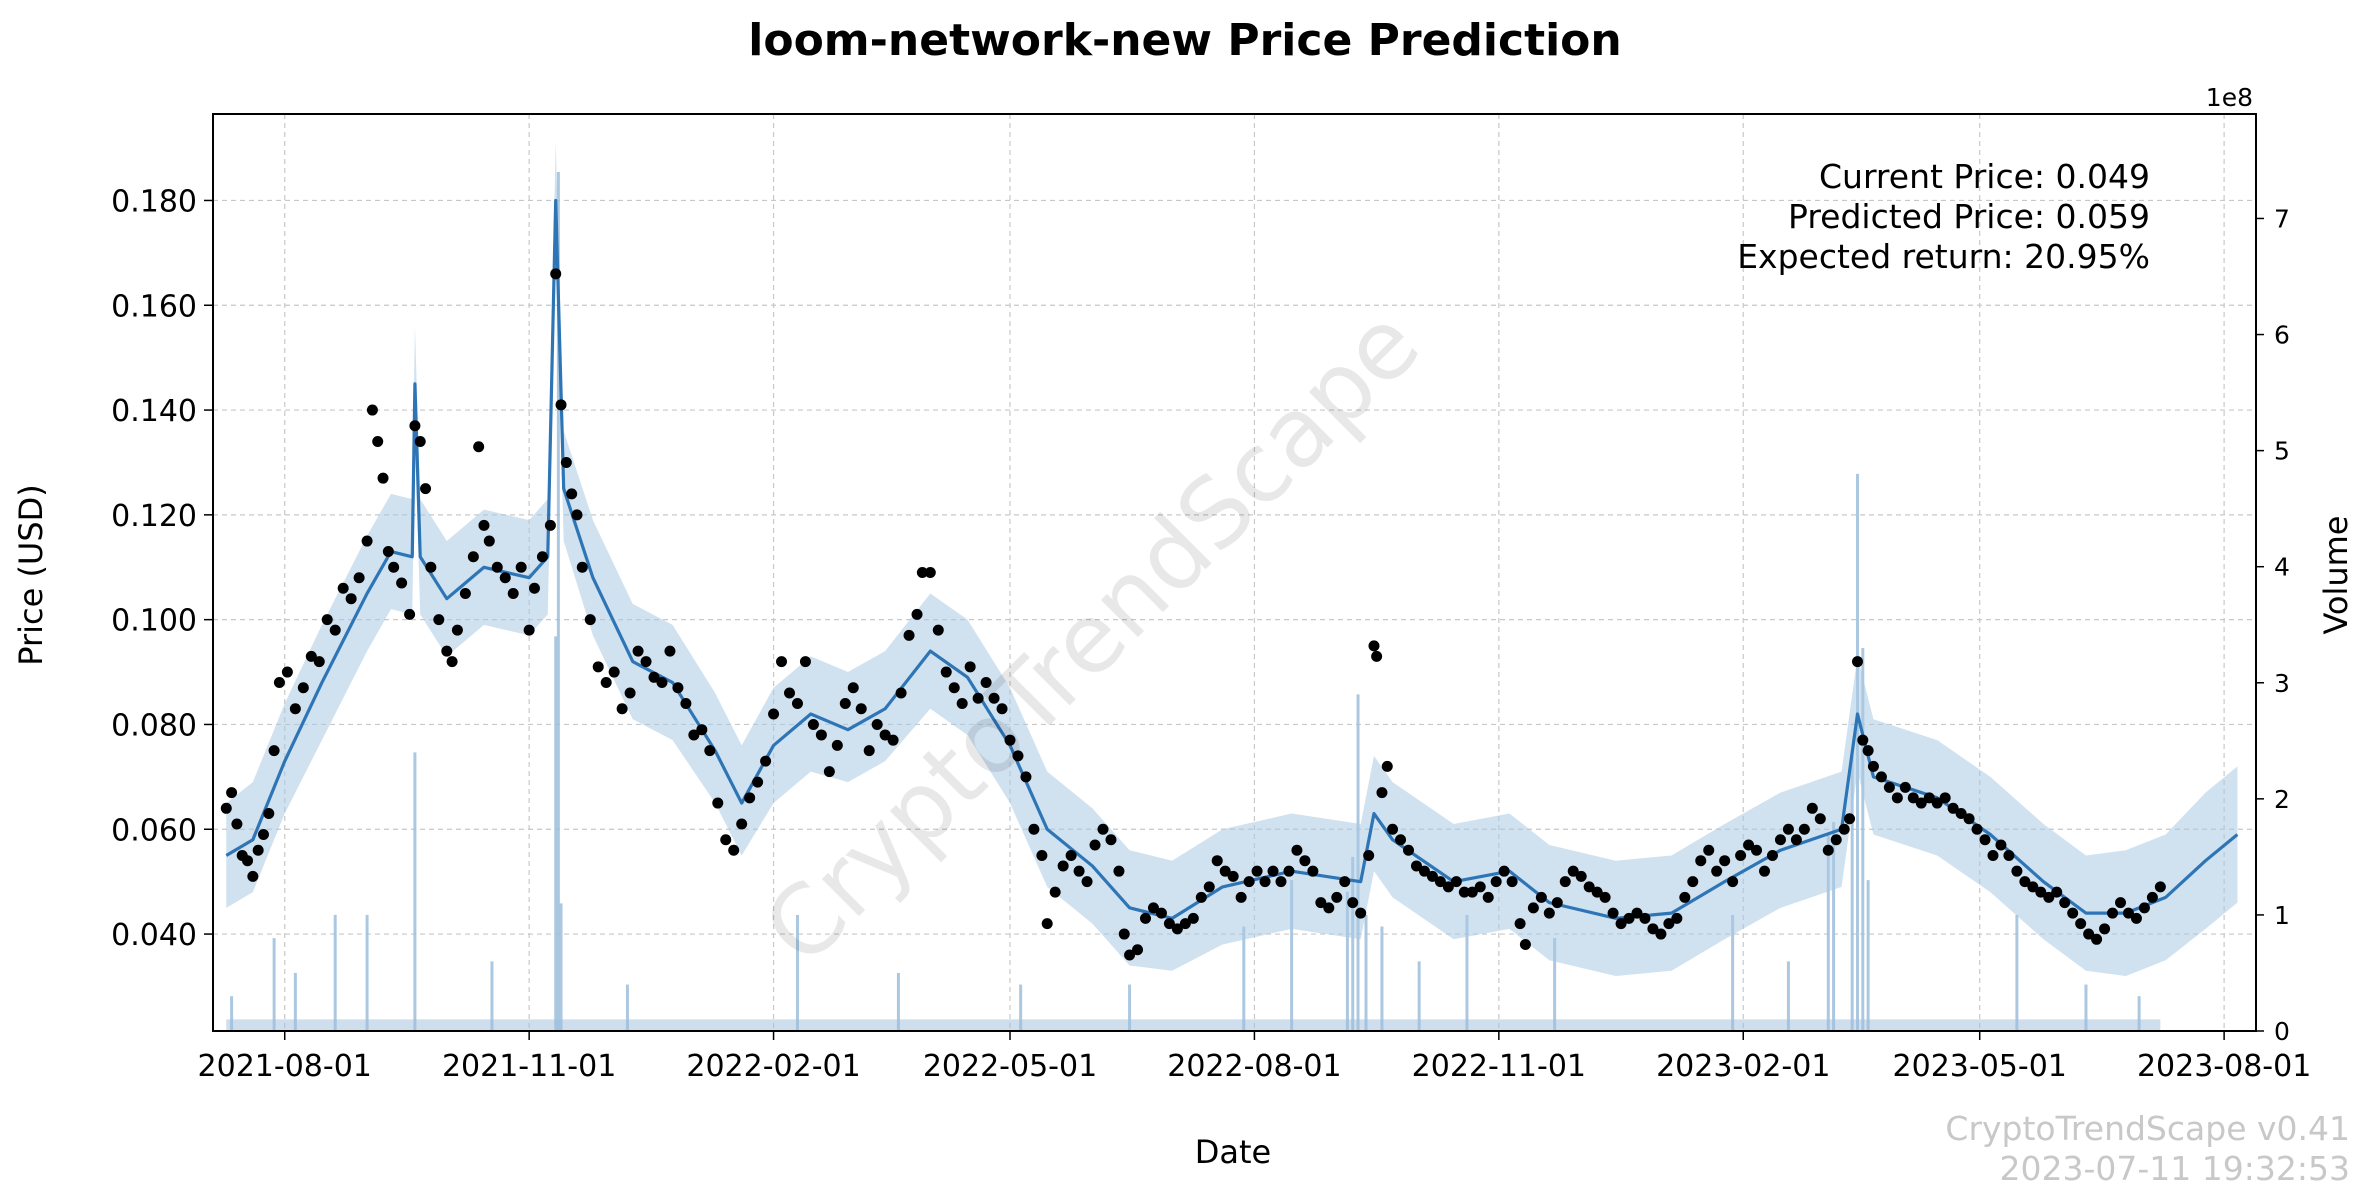 This screenshot has height=1194, width=2376. Describe the element at coordinates (2282, 567) in the screenshot. I see `y2-tick-label: 4` at that location.